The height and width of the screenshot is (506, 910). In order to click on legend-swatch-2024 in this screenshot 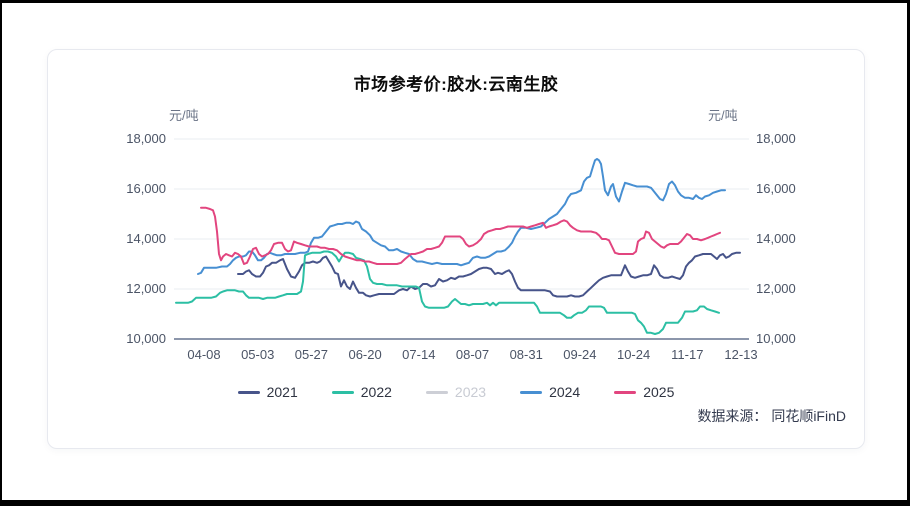, I will do `click(531, 392)`.